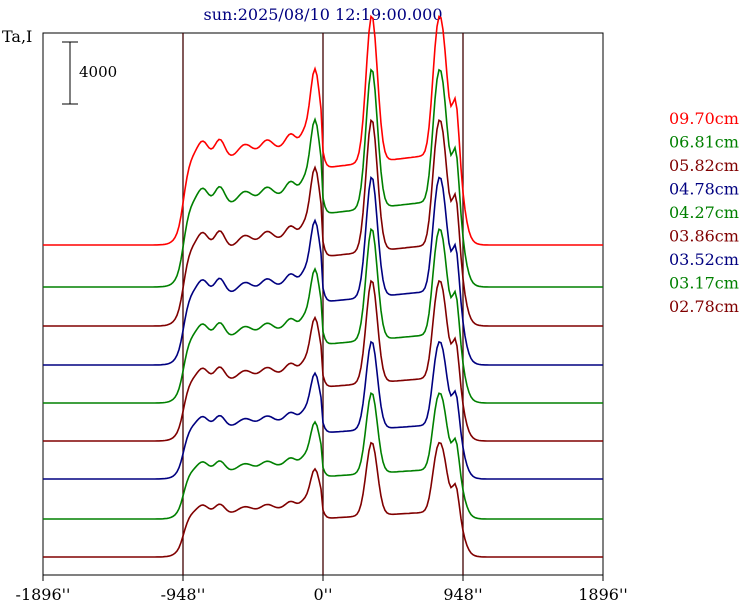 The width and height of the screenshot is (739, 606). Describe the element at coordinates (43, 594) in the screenshot. I see `x-tick-label: -1896''` at that location.